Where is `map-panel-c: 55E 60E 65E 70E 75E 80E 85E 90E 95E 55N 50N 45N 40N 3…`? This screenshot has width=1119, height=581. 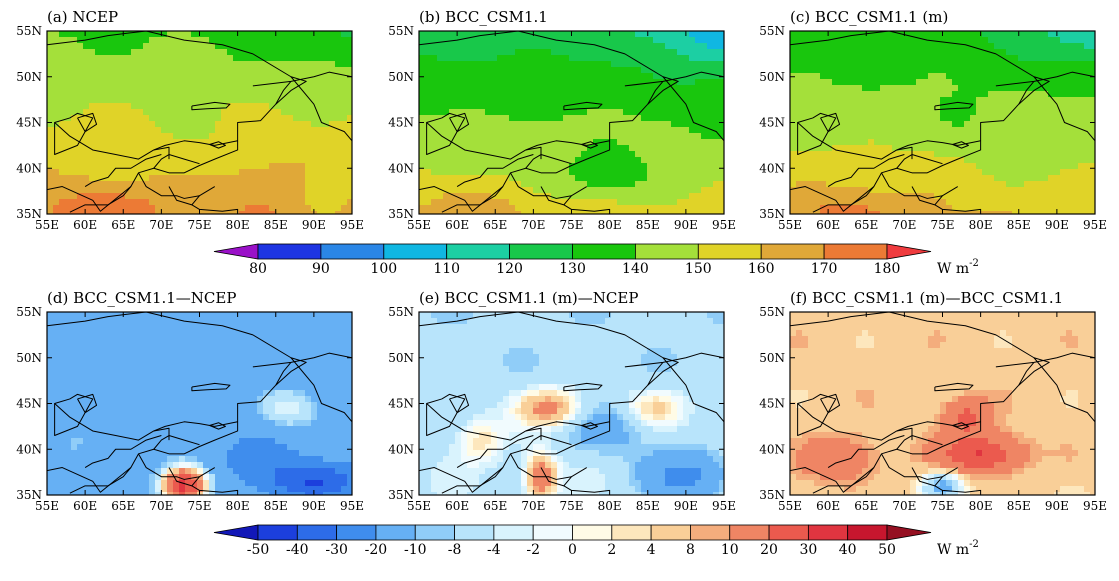 map-panel-c: 55E 60E 65E 70E 75E 80E 85E 90E 95E 55N 50N 45N 40N 3… is located at coordinates (933, 120).